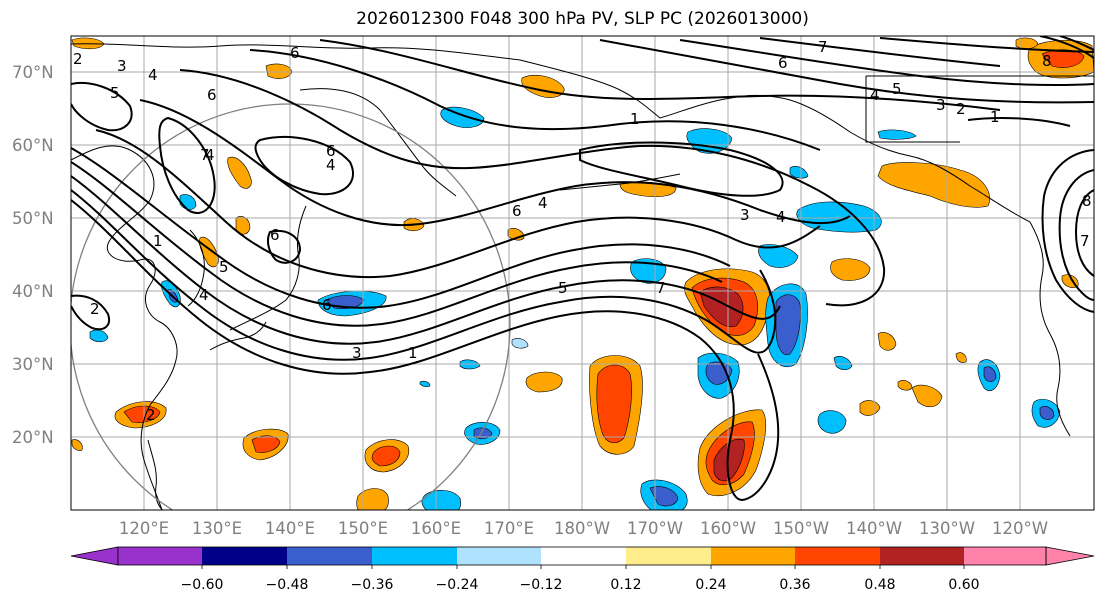  What do you see at coordinates (1050, 329) in the screenshot?
I see `coastline-north-america` at bounding box center [1050, 329].